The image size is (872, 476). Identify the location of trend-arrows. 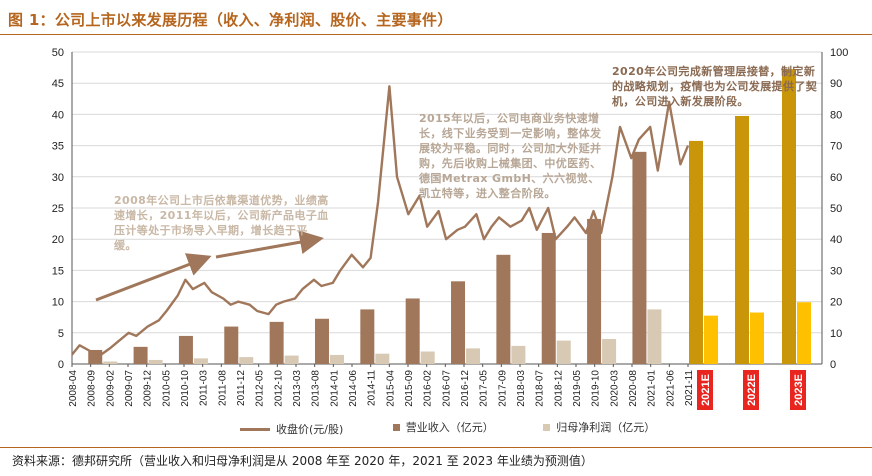
(209, 266).